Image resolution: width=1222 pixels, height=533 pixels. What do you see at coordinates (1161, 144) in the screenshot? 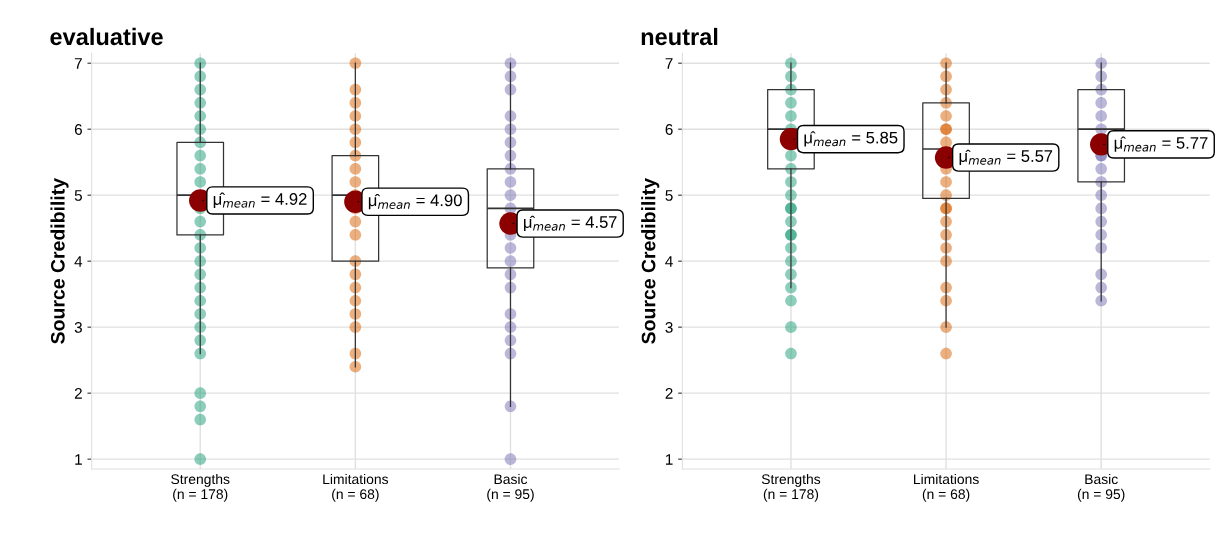
I see `annotation: μ̂$_{mean}$ = 5.77` at bounding box center [1161, 144].